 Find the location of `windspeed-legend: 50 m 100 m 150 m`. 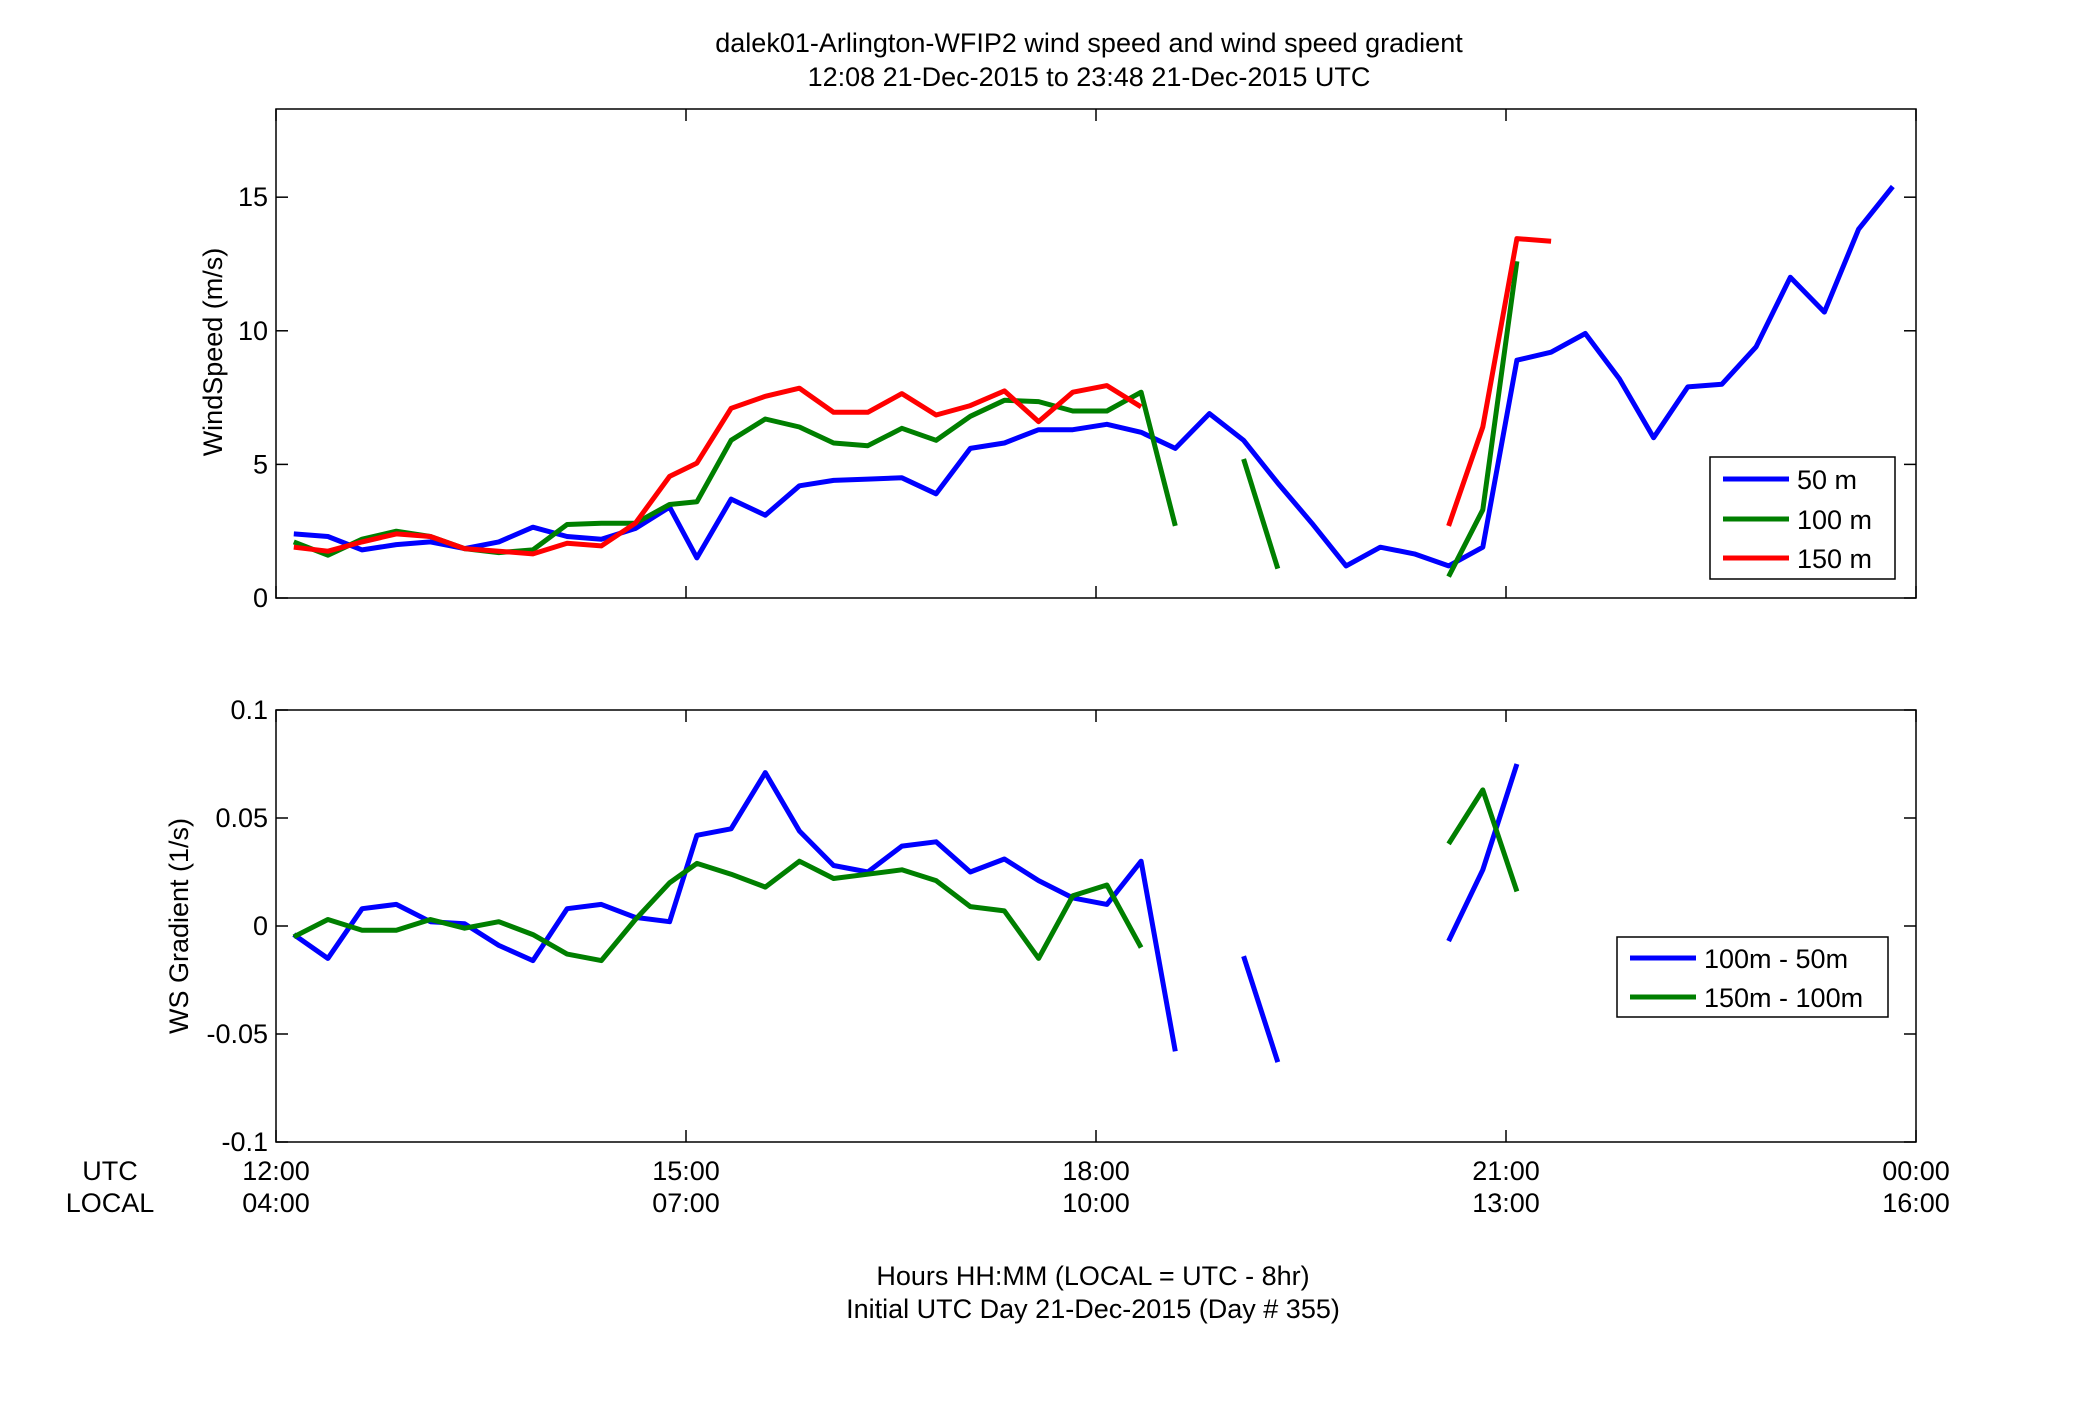

windspeed-legend: 50 m 100 m 150 m is located at coordinates (1802, 518).